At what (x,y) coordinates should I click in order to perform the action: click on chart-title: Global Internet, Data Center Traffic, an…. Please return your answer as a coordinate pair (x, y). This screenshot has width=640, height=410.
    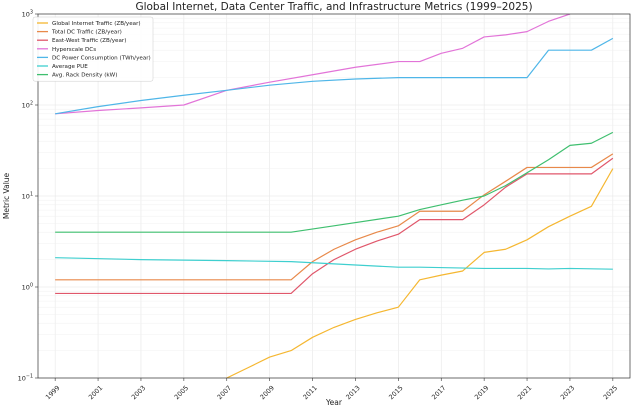
    Looking at the image, I should click on (333, 7).